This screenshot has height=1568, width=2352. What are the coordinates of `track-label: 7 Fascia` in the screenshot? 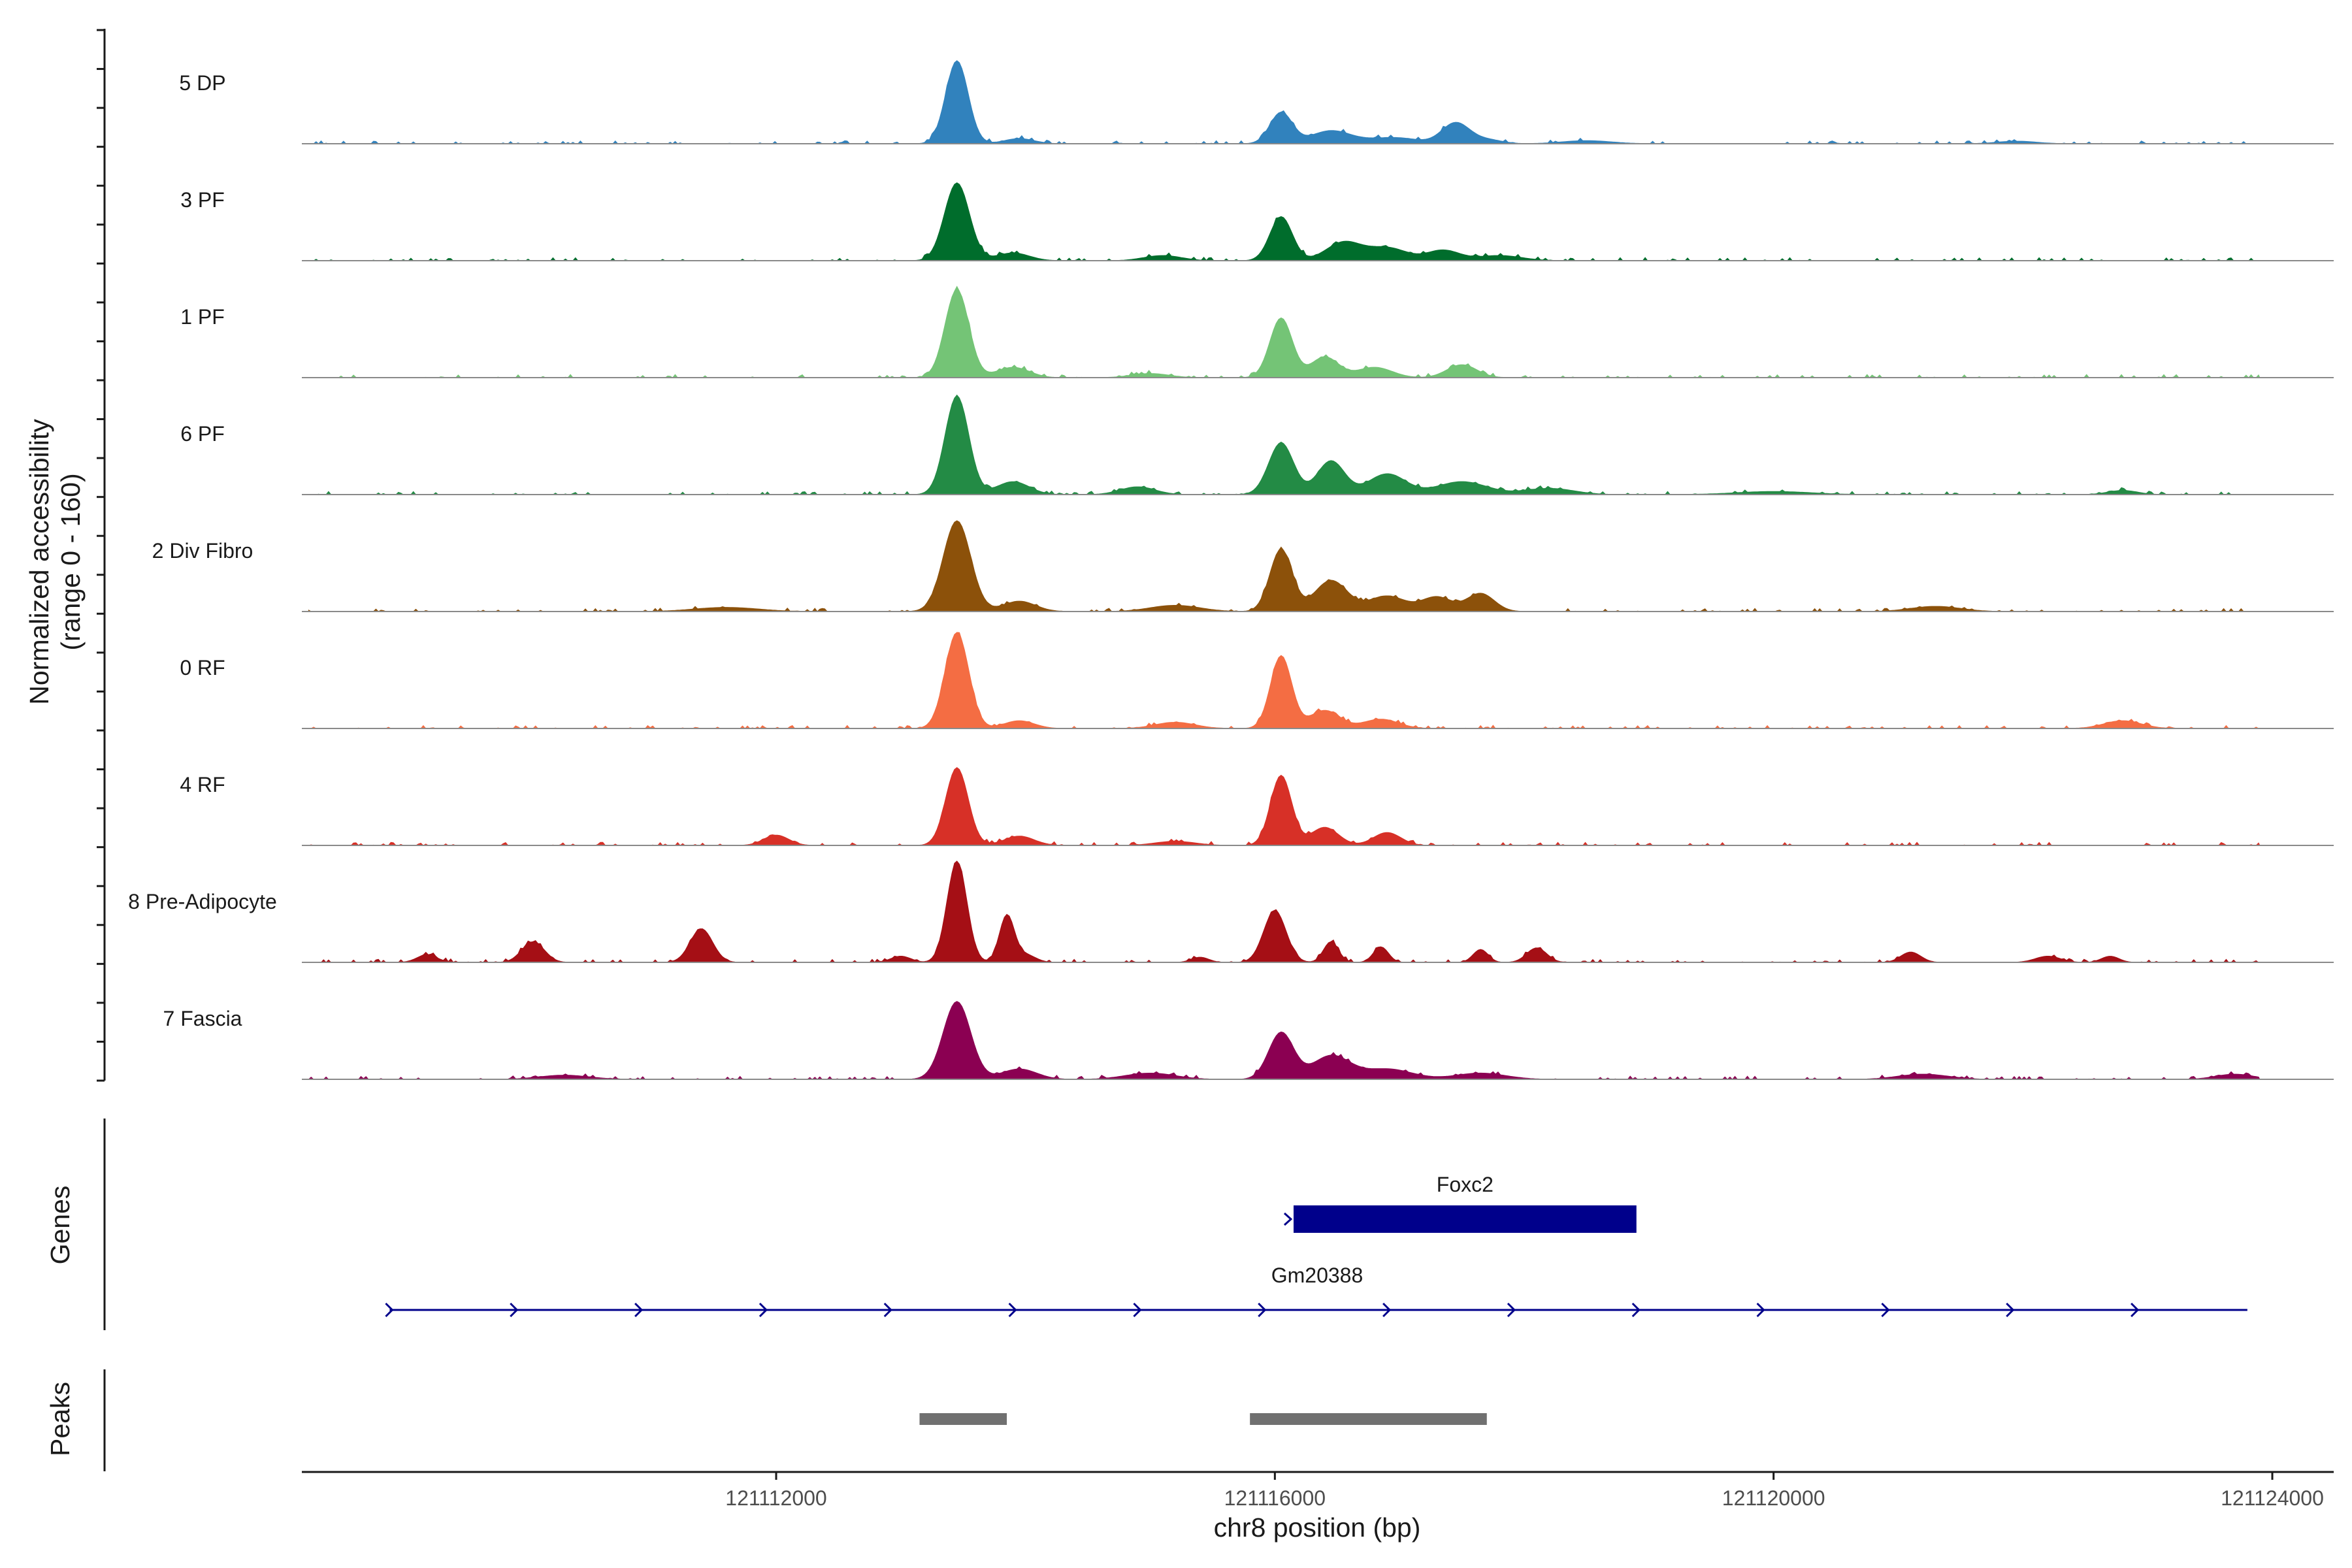 It's located at (202, 1018).